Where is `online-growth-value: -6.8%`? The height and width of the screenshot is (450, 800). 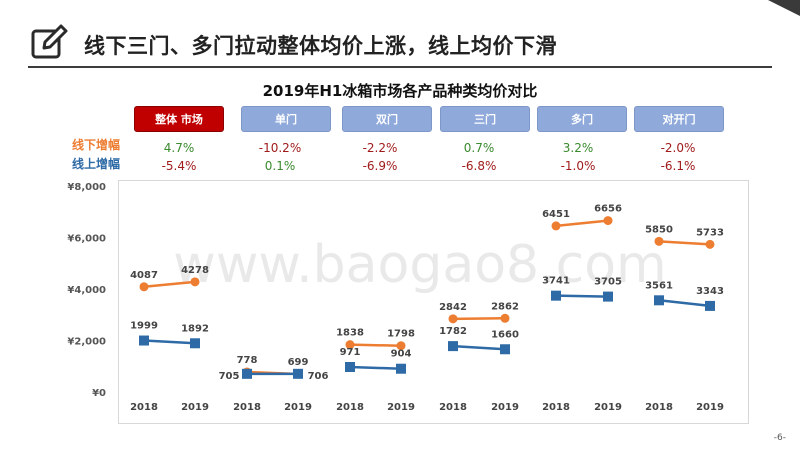
online-growth-value: -6.8% is located at coordinates (479, 166).